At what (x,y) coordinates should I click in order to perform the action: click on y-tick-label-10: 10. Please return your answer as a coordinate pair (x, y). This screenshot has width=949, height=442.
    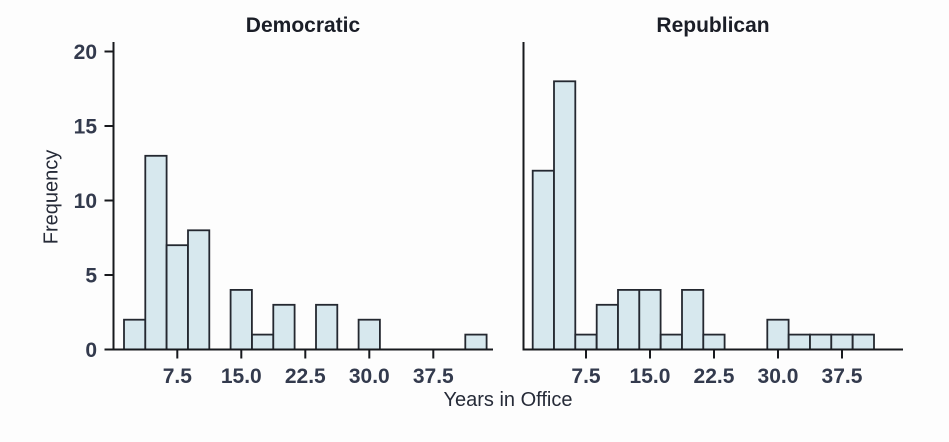
    Looking at the image, I should click on (85, 201).